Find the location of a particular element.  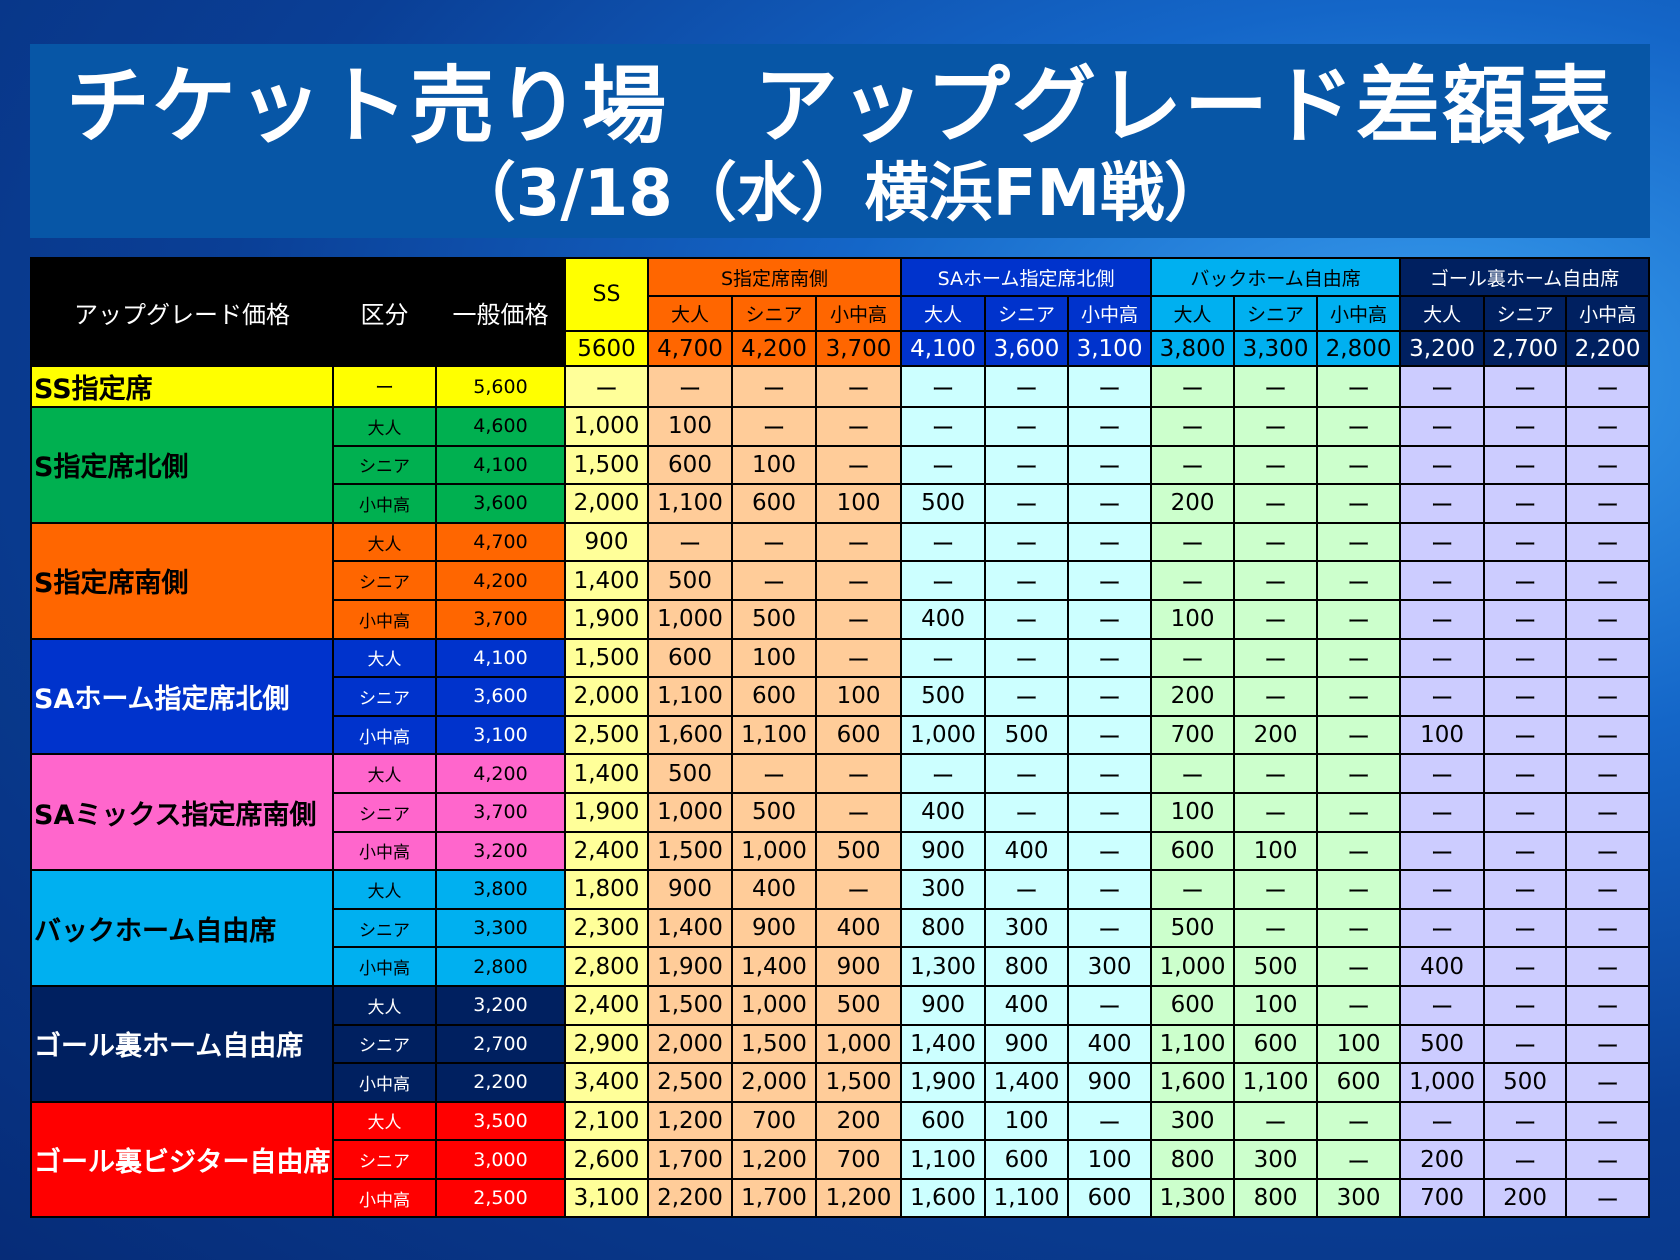

upgrade-diff-cell: 800 is located at coordinates (1276, 1198).